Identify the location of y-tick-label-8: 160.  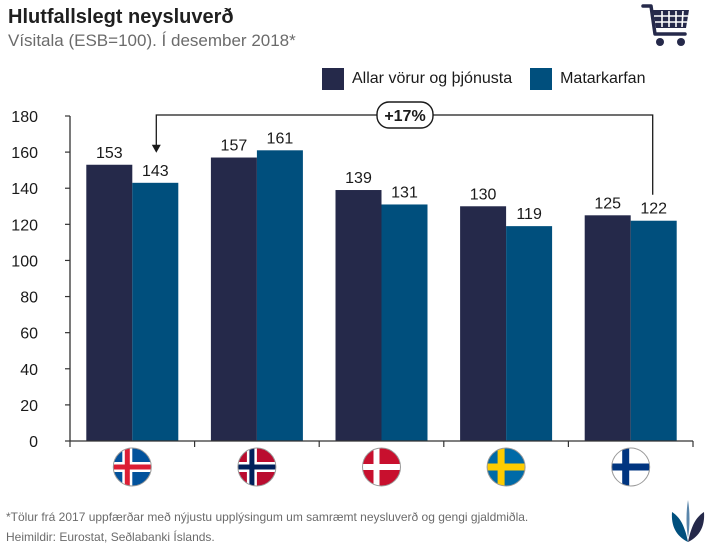
(24, 153).